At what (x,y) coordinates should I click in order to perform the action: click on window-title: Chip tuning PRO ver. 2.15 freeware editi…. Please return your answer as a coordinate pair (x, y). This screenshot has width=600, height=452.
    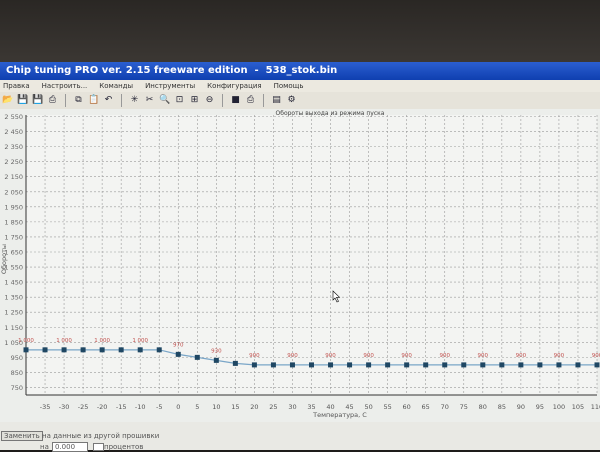
    Looking at the image, I should click on (300, 71).